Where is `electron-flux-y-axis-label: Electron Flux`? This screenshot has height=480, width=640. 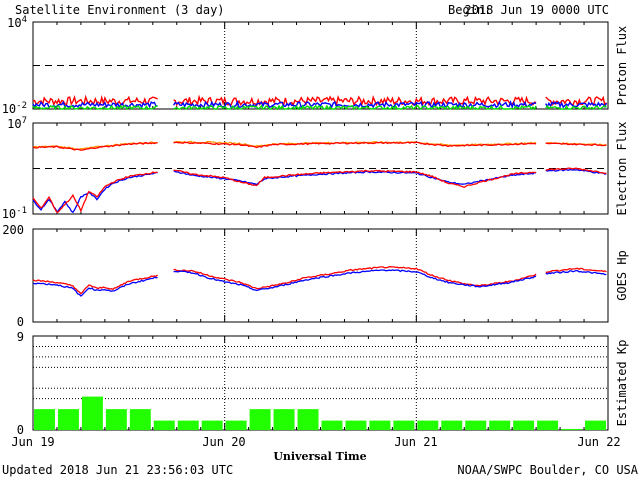 electron-flux-y-axis-label: Electron Flux is located at coordinates (622, 169).